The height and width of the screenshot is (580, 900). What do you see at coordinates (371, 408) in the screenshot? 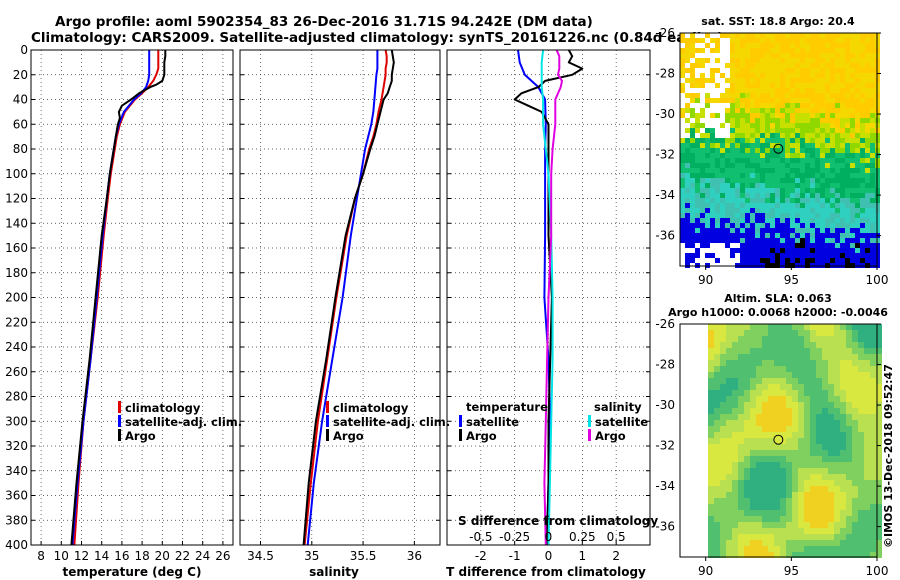
I see `legend-climatology-label: climatology` at bounding box center [371, 408].